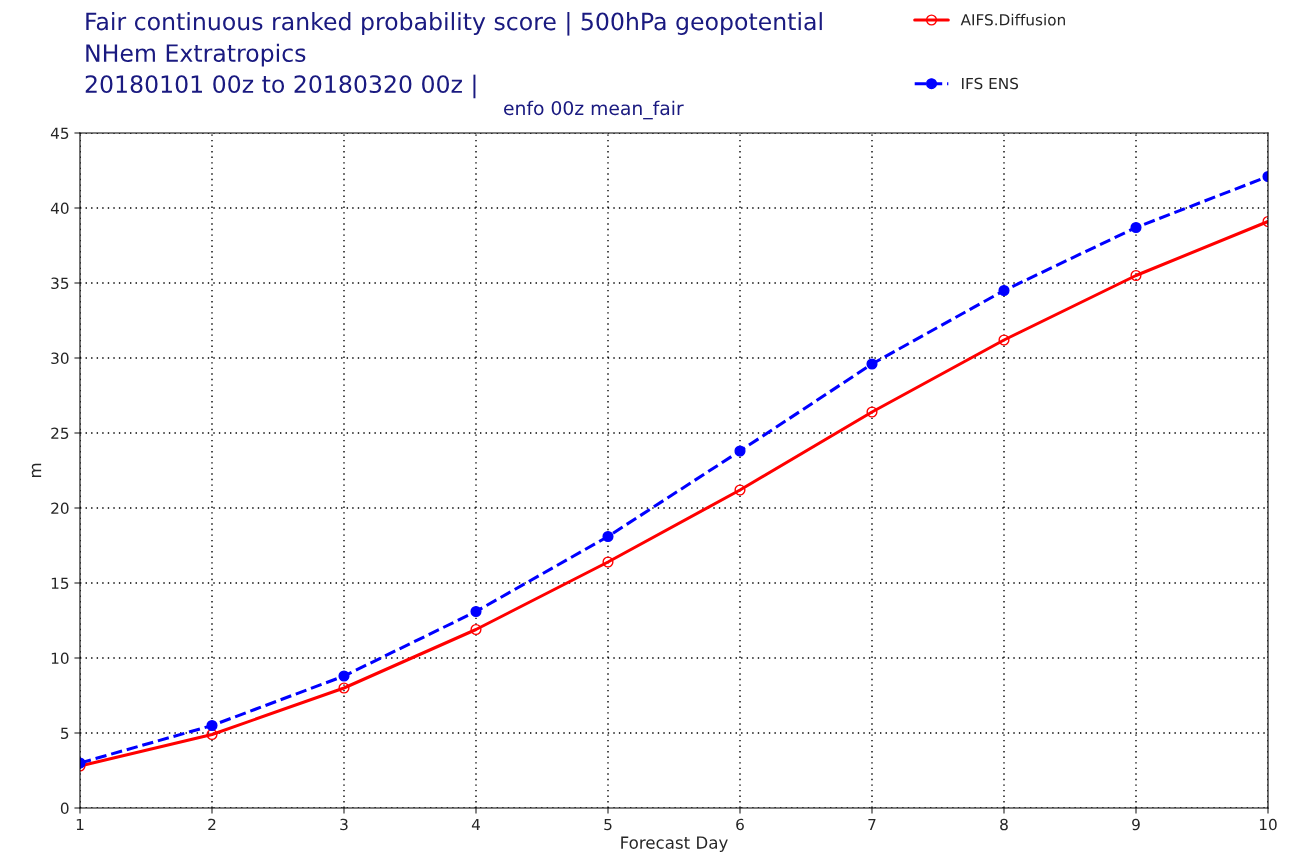 The height and width of the screenshot is (865, 1293). I want to click on y-tick-label: 30, so click(60, 358).